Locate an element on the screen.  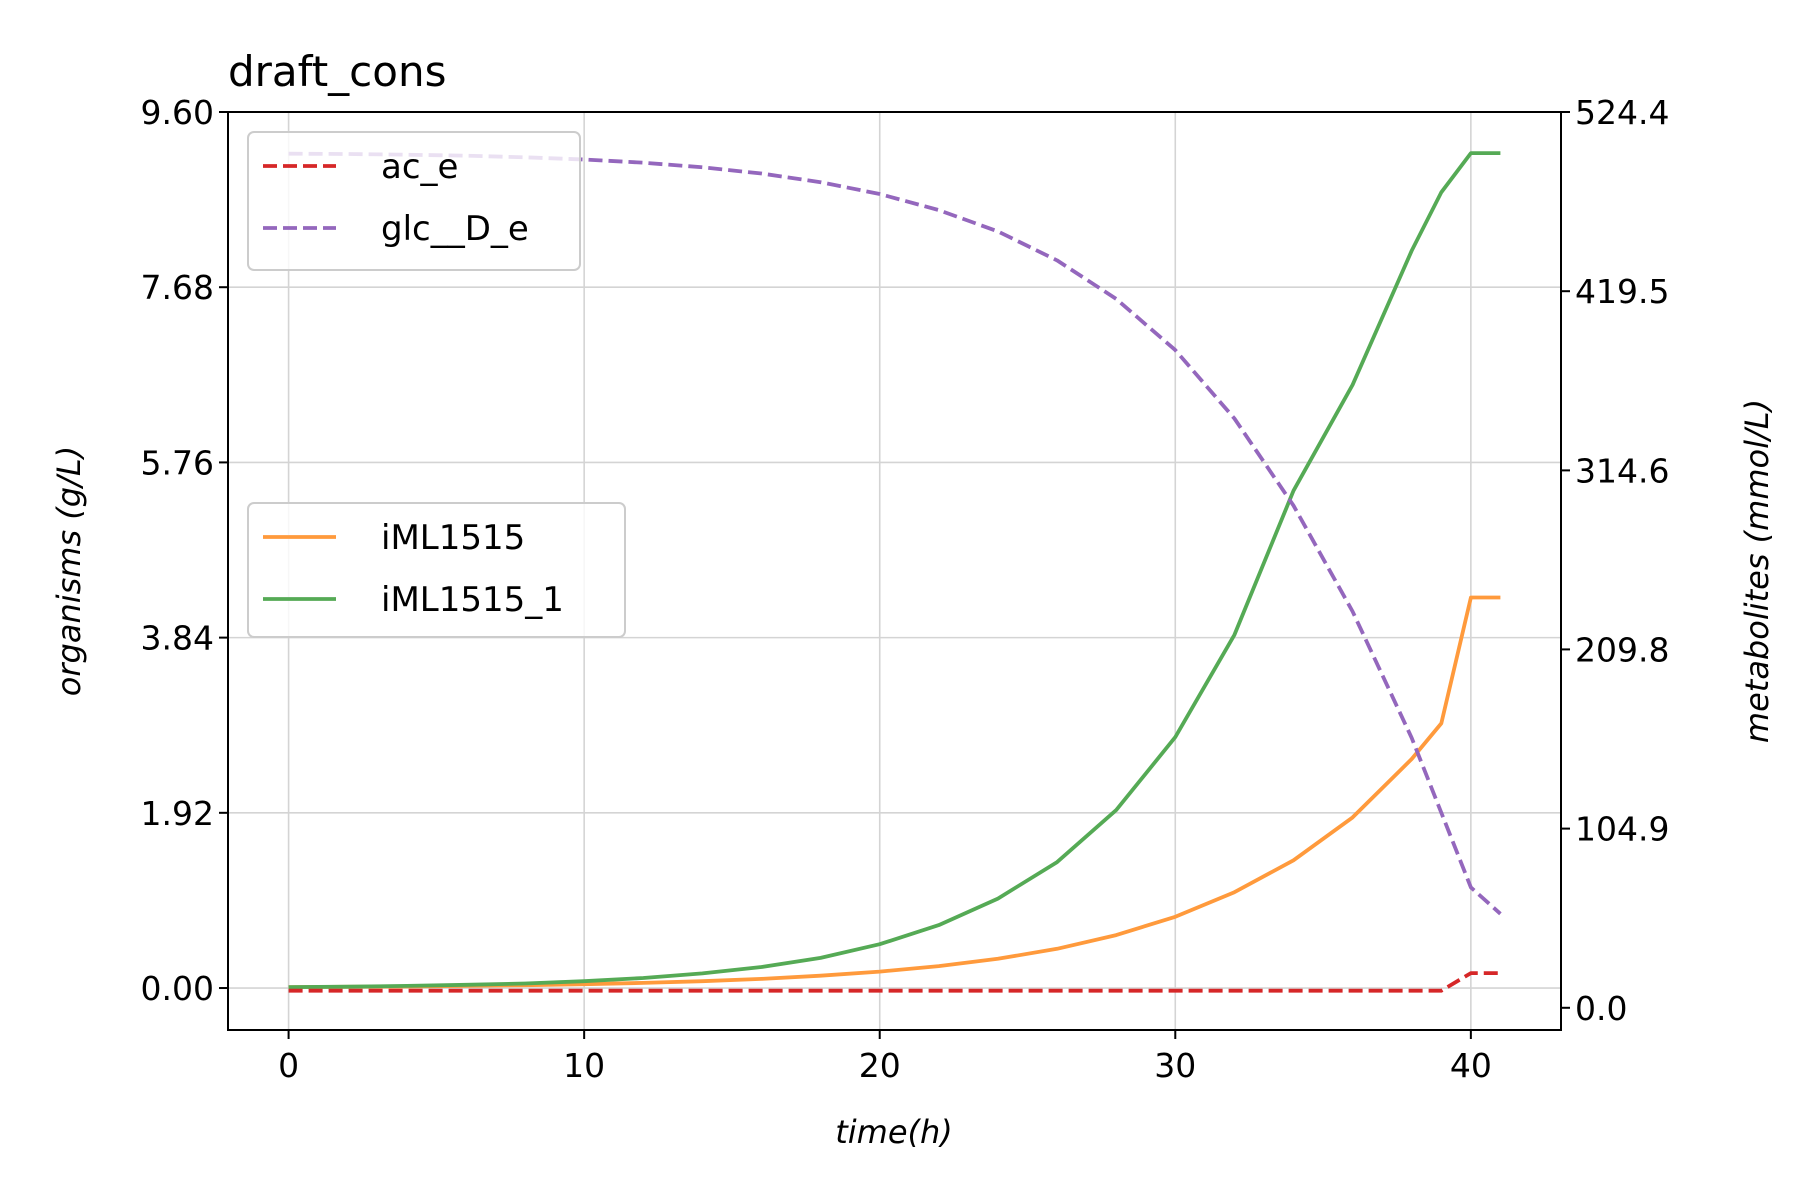
y-axis-left-label: organisms (g/L) is located at coordinates (69, 571).